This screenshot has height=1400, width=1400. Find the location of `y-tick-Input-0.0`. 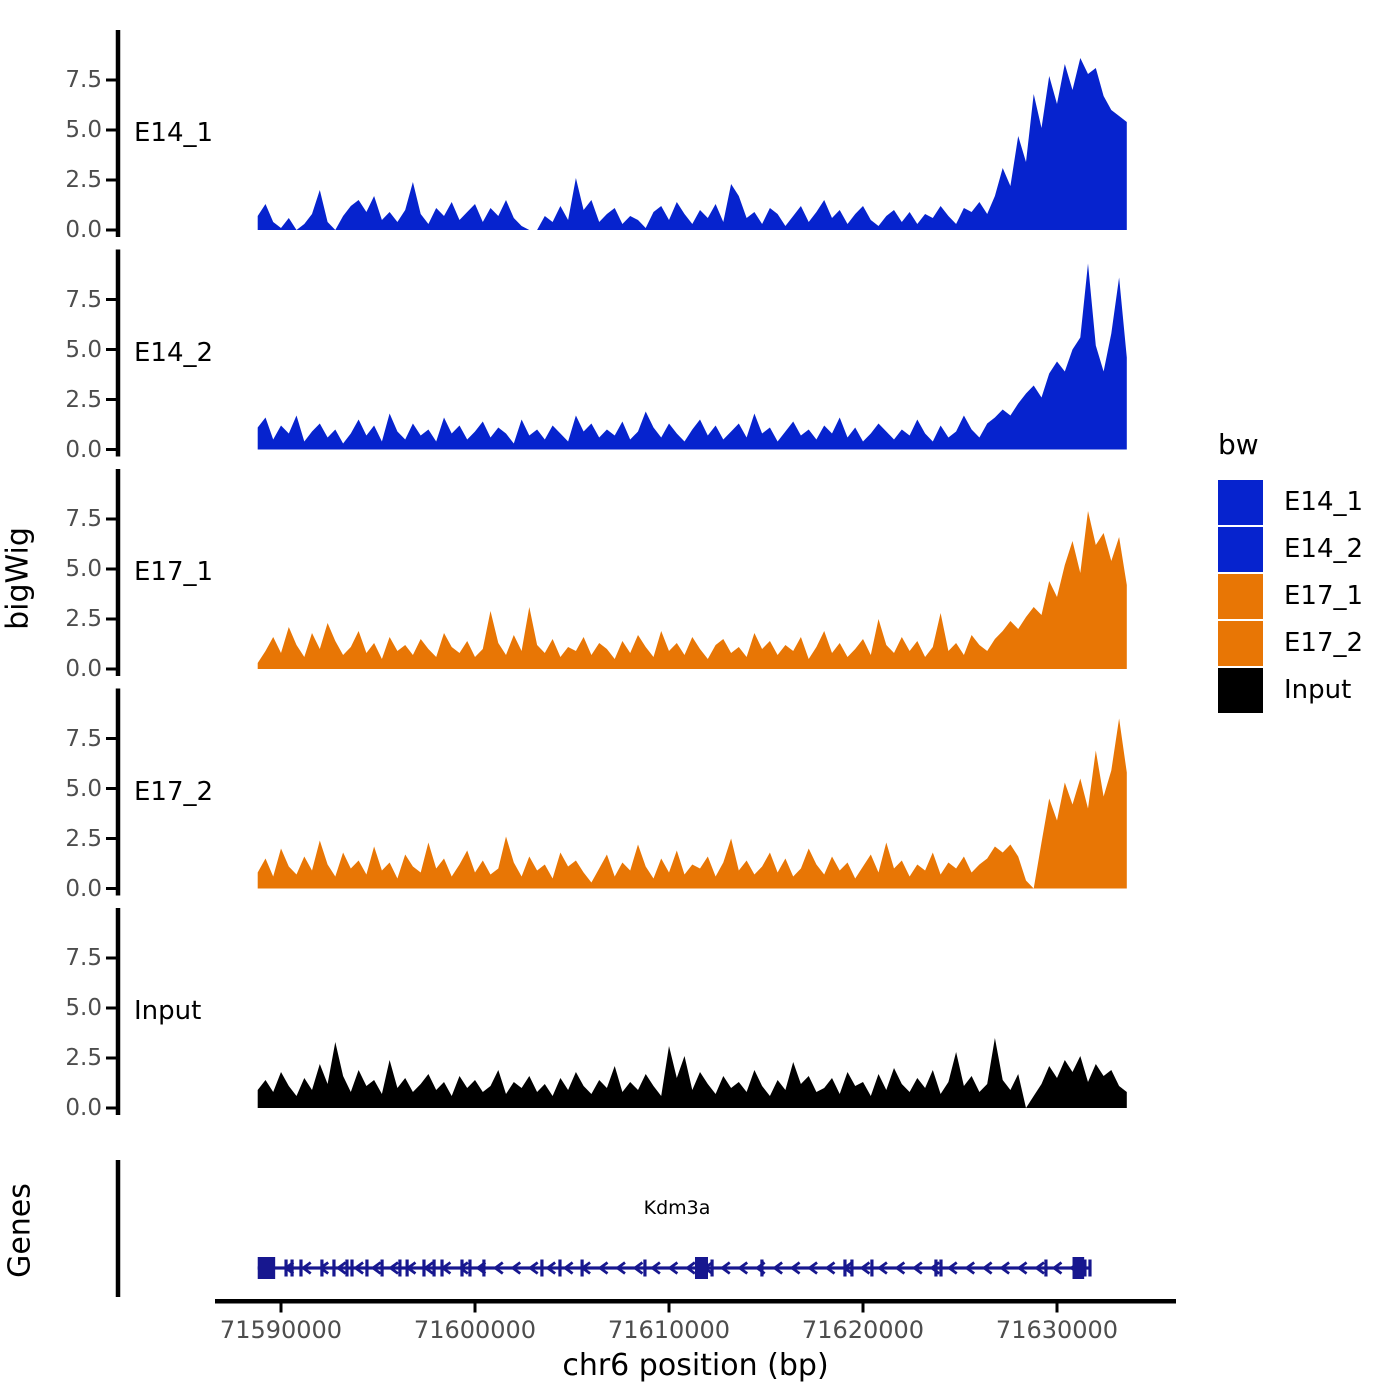

y-tick-Input-0.0 is located at coordinates (112, 1108).